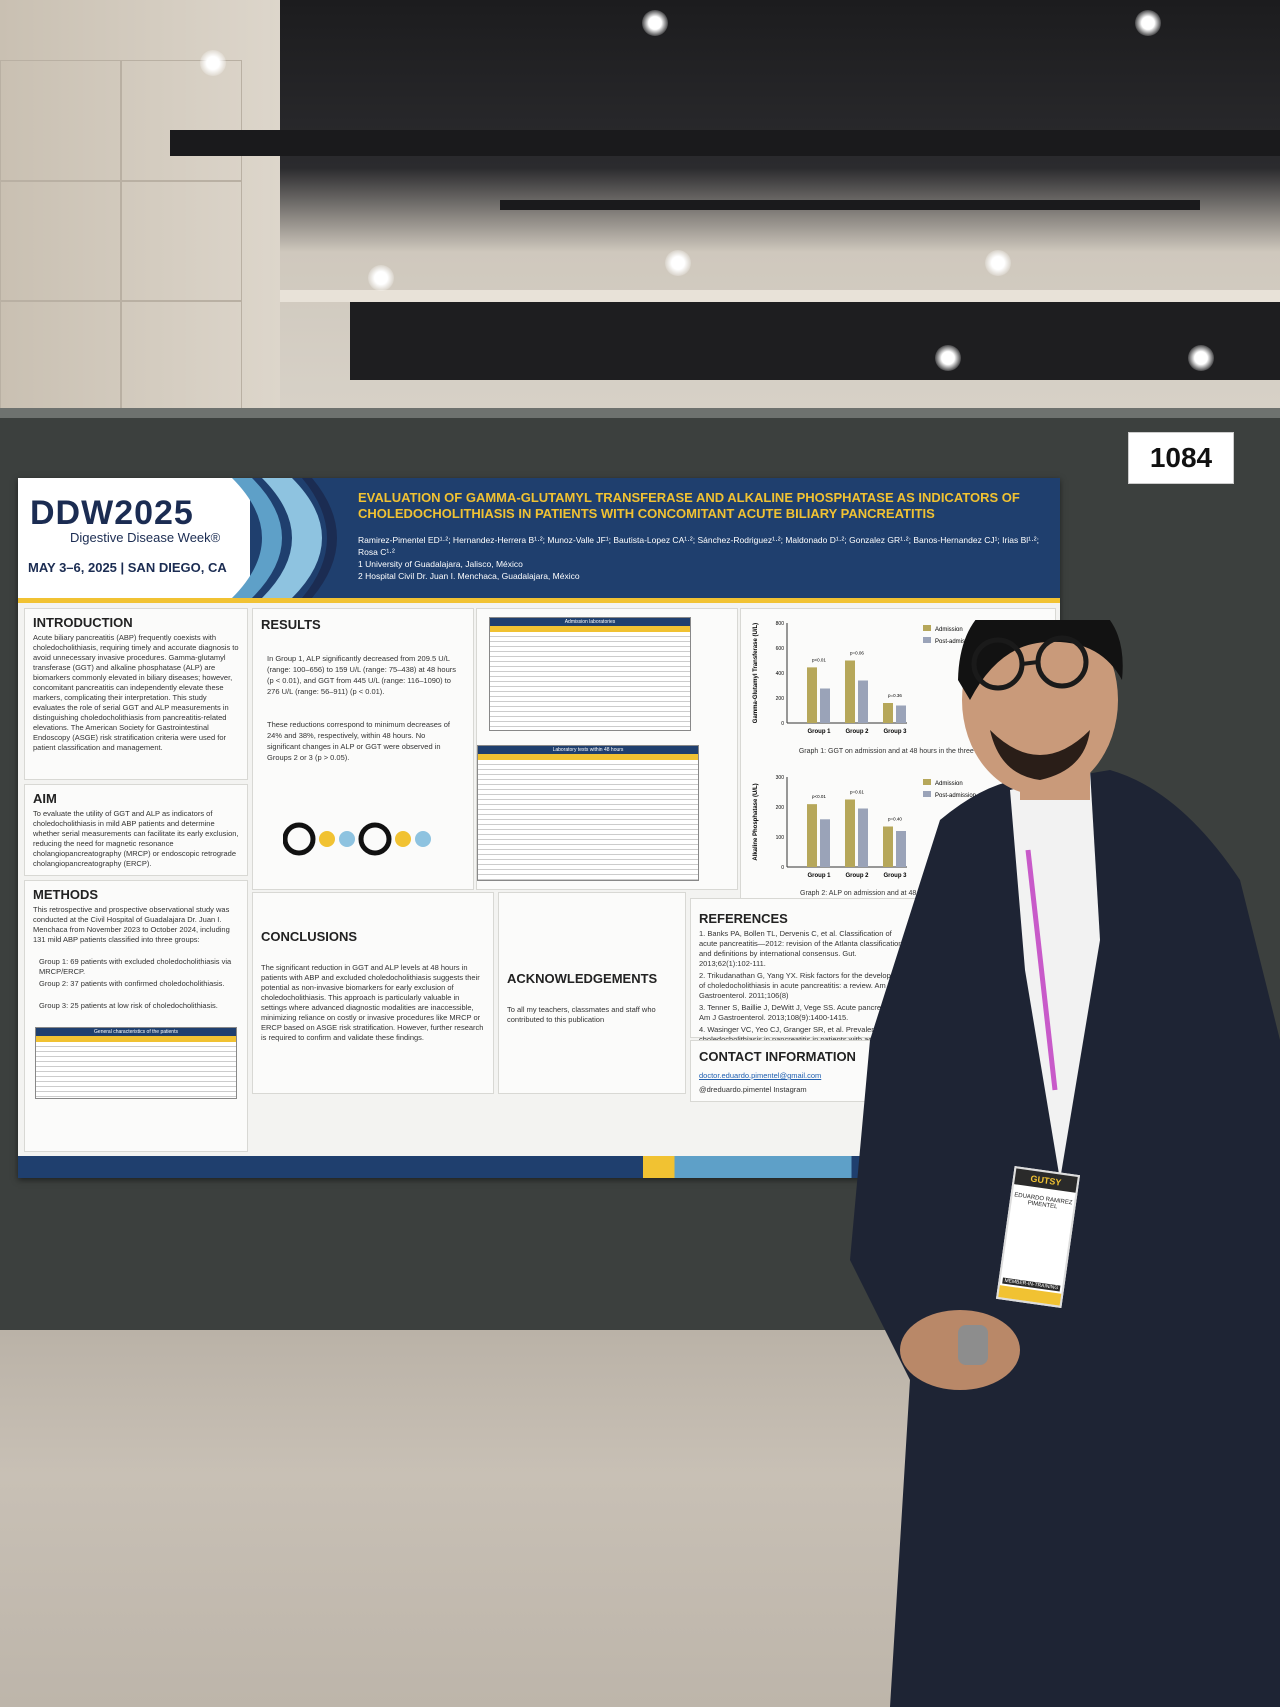 The image size is (1280, 1707). I want to click on contact-email: doctor.eduardo.pimentel@gmail.com, so click(760, 1075).